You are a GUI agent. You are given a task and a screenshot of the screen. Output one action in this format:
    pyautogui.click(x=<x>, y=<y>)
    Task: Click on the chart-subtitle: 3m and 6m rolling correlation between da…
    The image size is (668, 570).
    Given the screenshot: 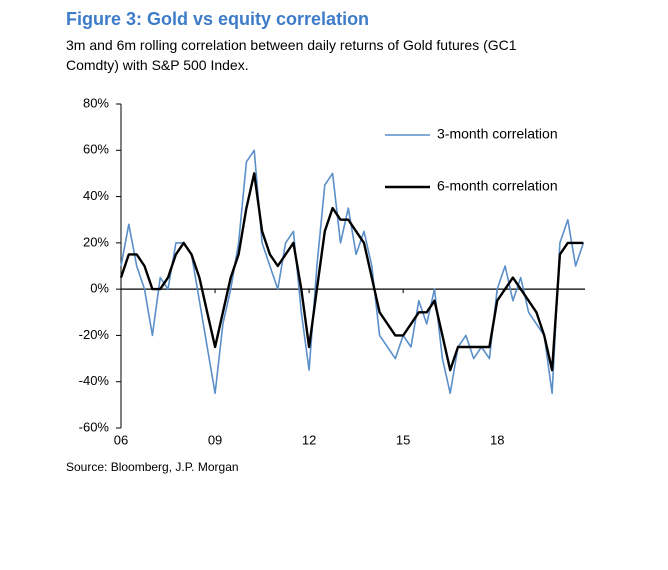 What is the action you would take?
    pyautogui.click(x=291, y=55)
    